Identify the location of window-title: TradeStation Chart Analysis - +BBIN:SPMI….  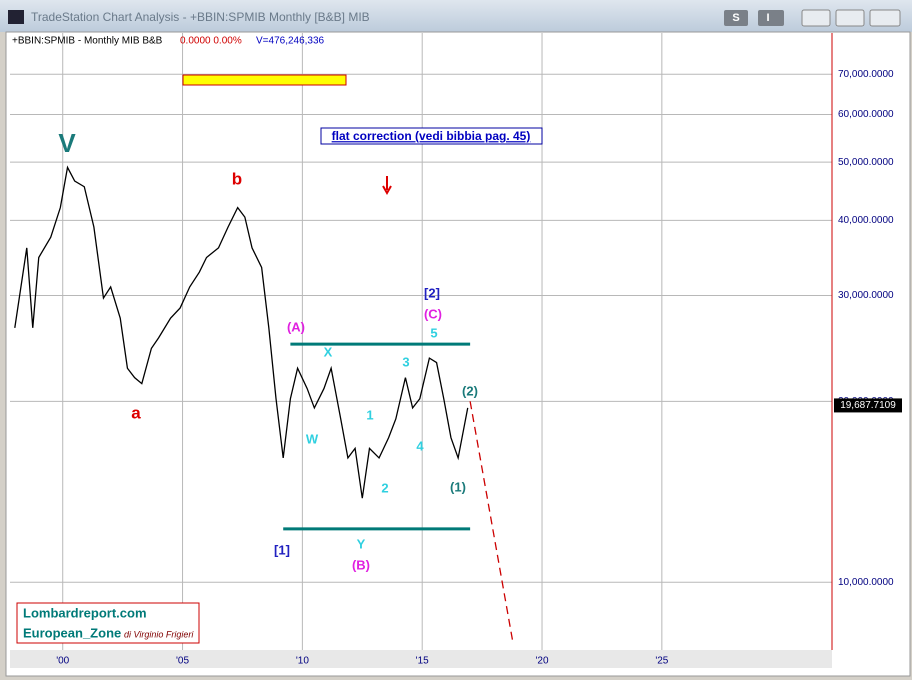
(200, 17).